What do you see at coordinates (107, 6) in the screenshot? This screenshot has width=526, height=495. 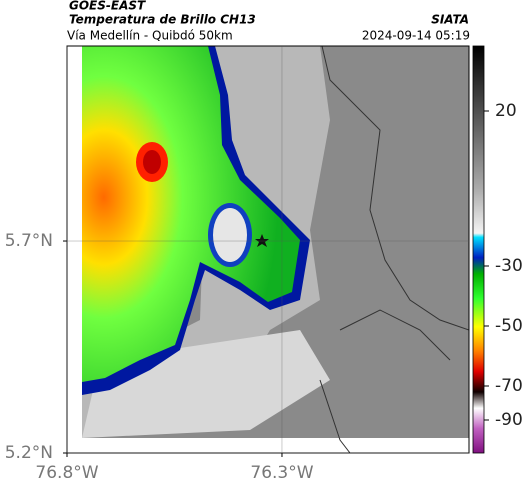 I see `satellite: GOES-EAST` at bounding box center [107, 6].